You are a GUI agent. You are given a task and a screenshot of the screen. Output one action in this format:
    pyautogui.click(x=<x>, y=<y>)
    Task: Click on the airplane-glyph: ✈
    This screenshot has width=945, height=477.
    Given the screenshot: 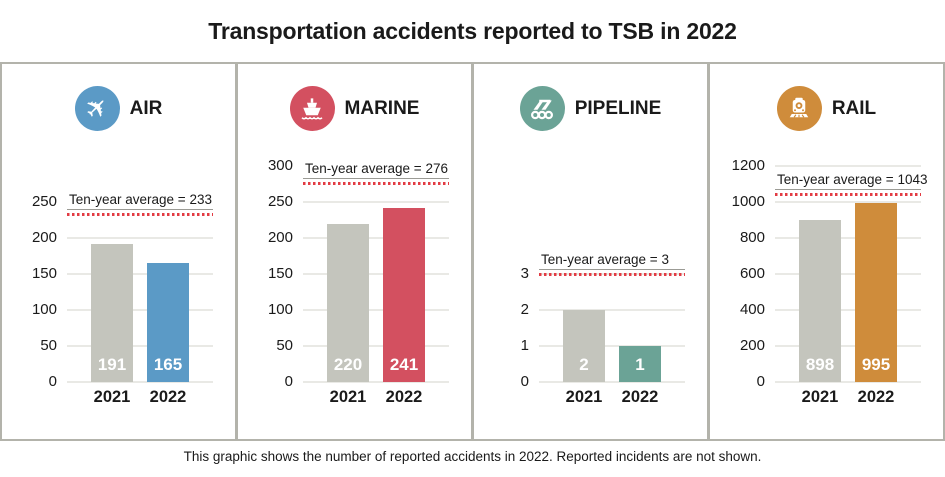 What is the action you would take?
    pyautogui.click(x=97, y=108)
    